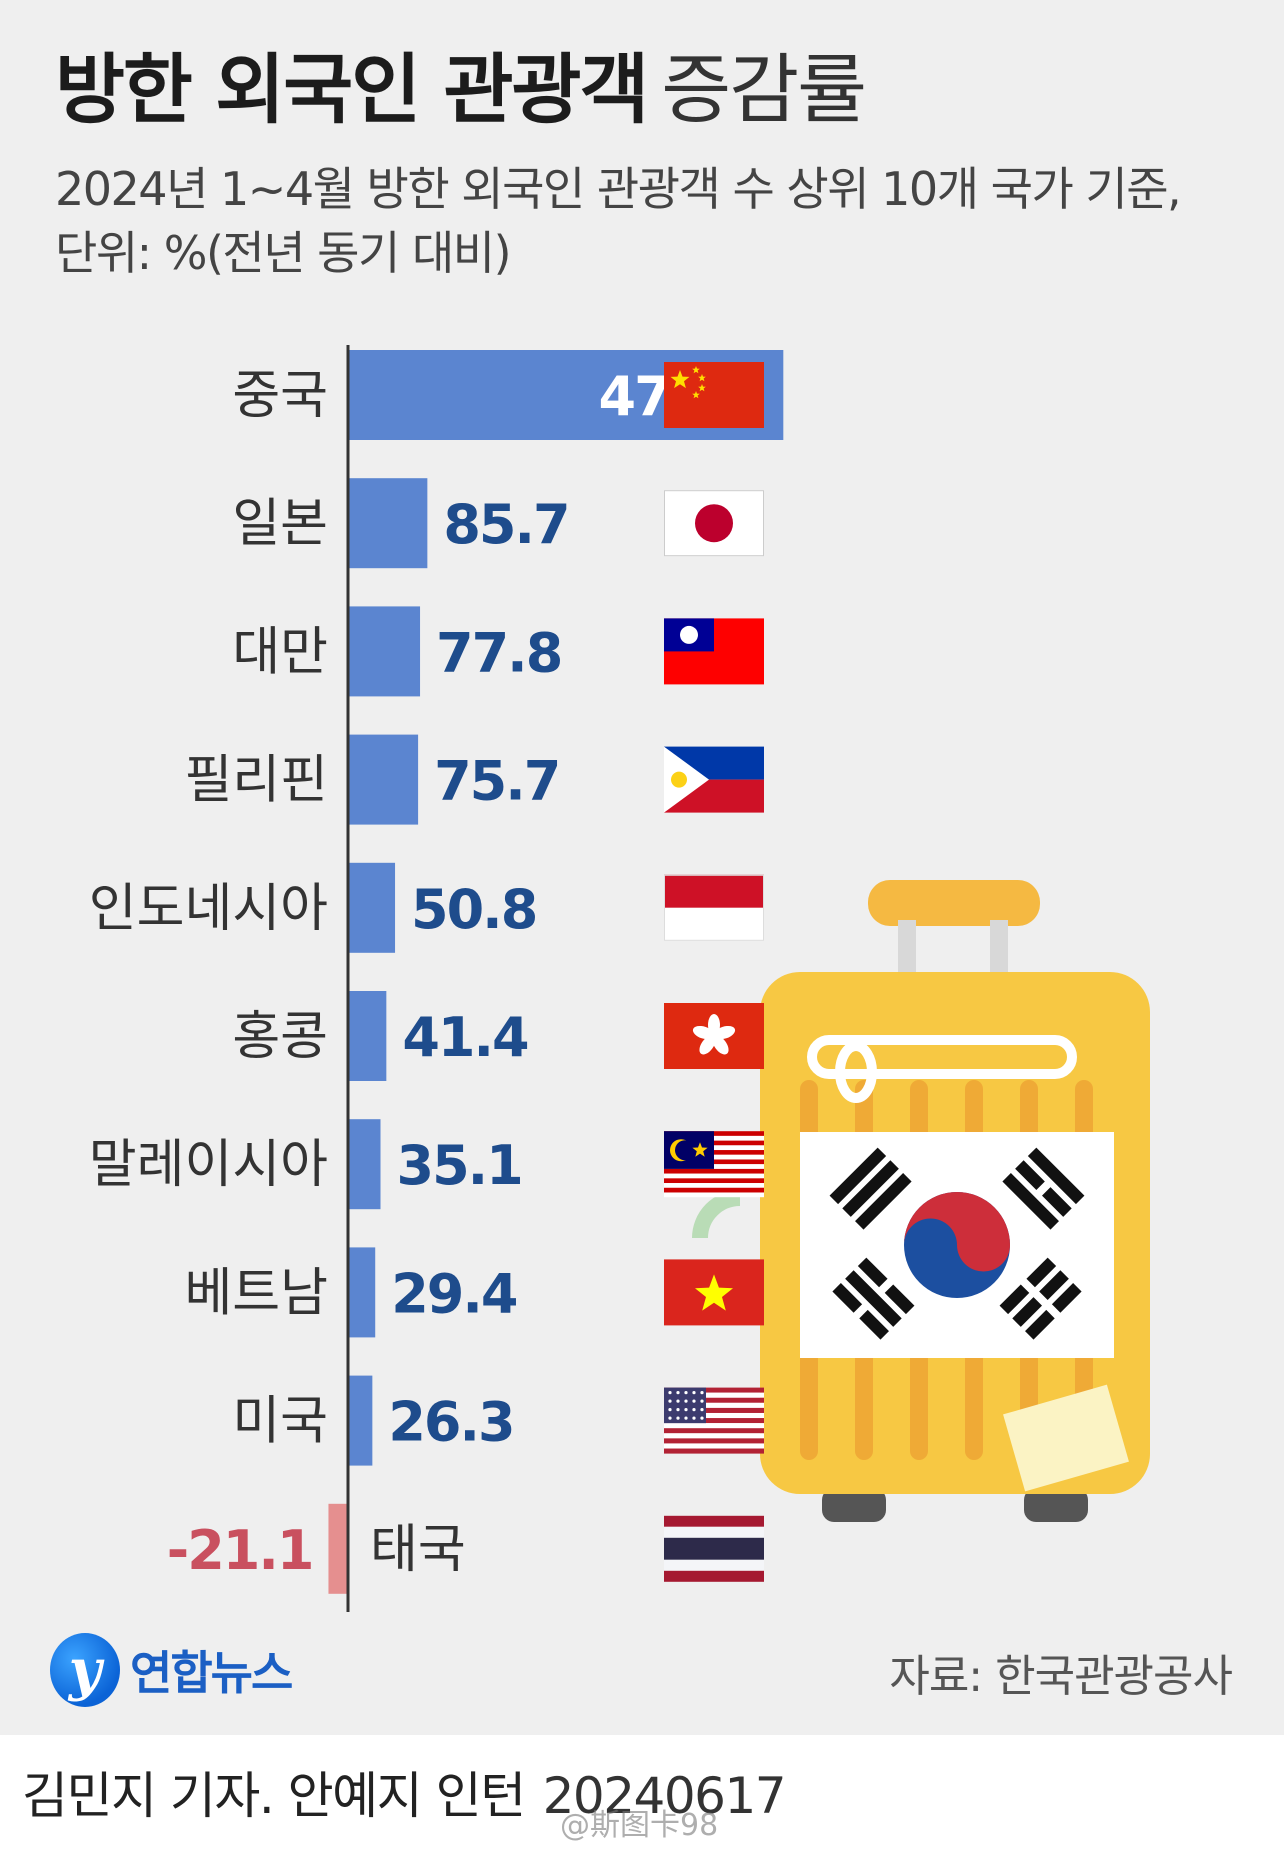 The width and height of the screenshot is (1284, 1852). Describe the element at coordinates (942, 1057) in the screenshot. I see `suitcase-tag-loop` at that location.